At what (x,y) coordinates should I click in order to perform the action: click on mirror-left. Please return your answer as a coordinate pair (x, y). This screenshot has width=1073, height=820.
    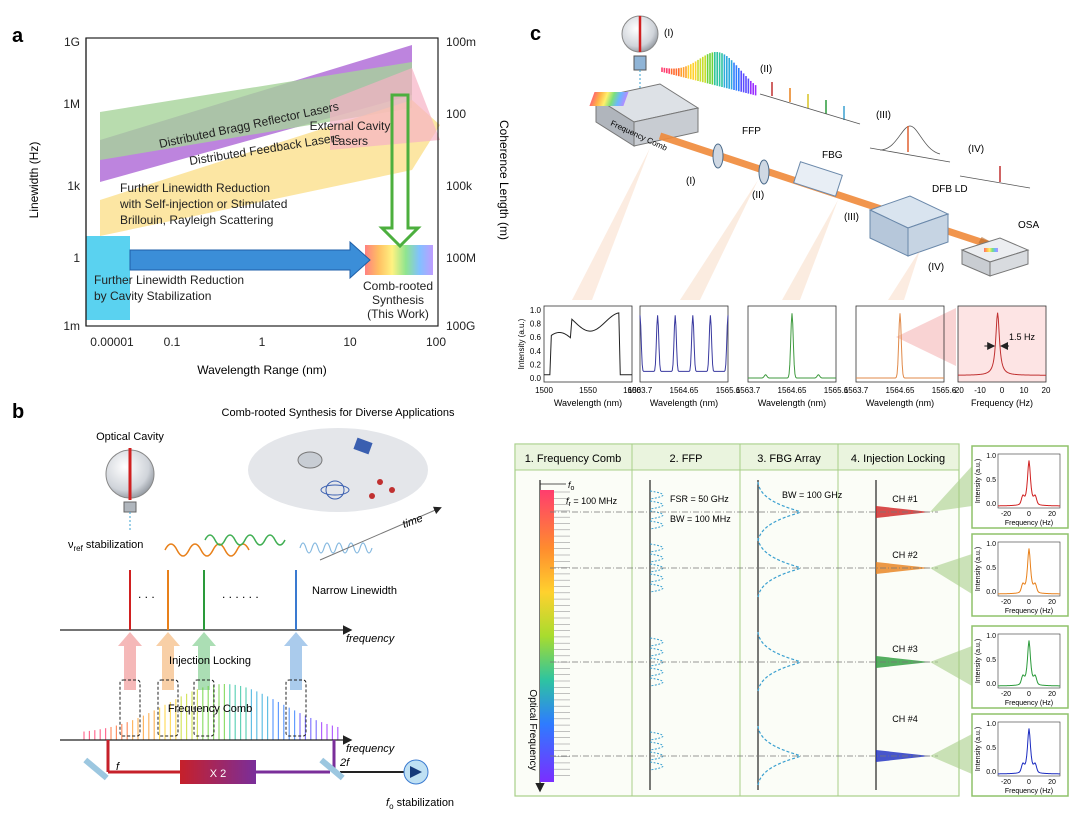
    Looking at the image, I should click on (96, 769).